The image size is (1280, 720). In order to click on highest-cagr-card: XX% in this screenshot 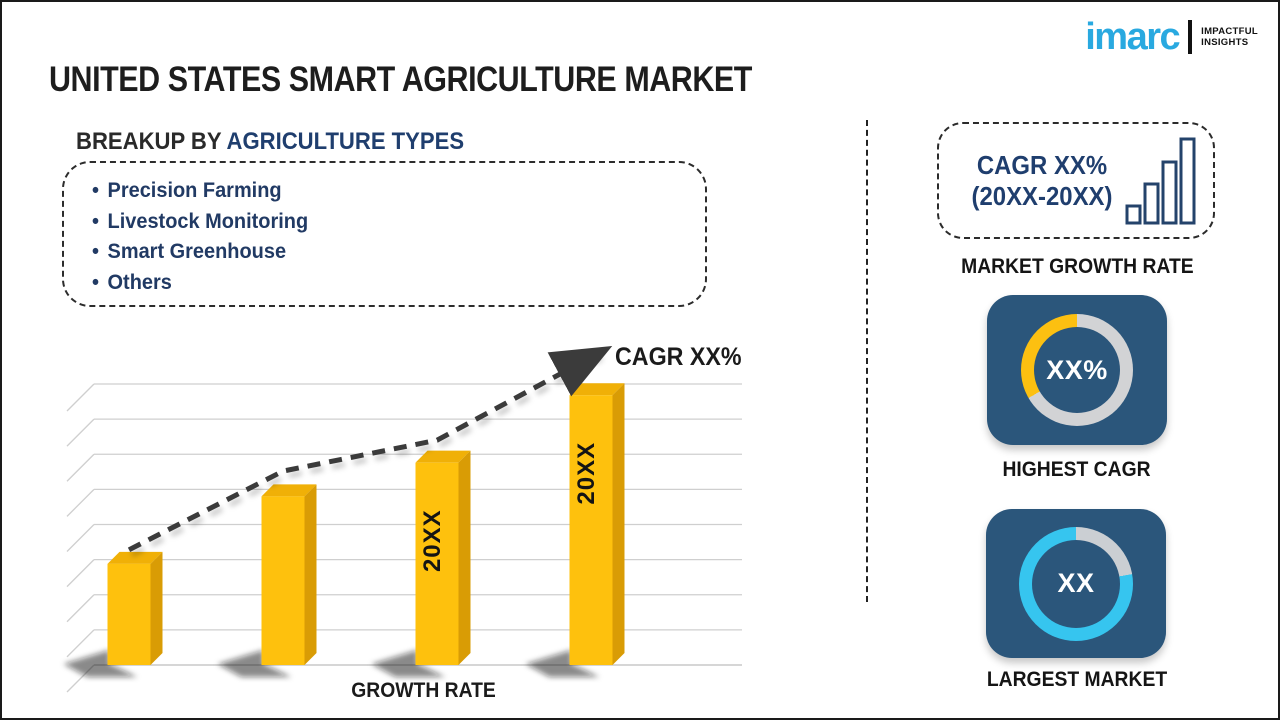, I will do `click(1077, 370)`.